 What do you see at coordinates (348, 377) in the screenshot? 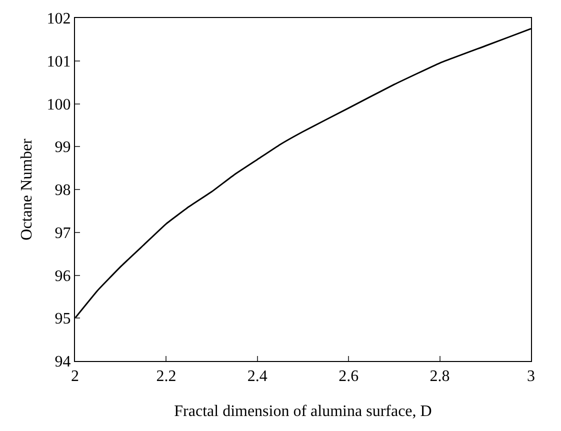
I see `x-tick-label: 2.6` at bounding box center [348, 377].